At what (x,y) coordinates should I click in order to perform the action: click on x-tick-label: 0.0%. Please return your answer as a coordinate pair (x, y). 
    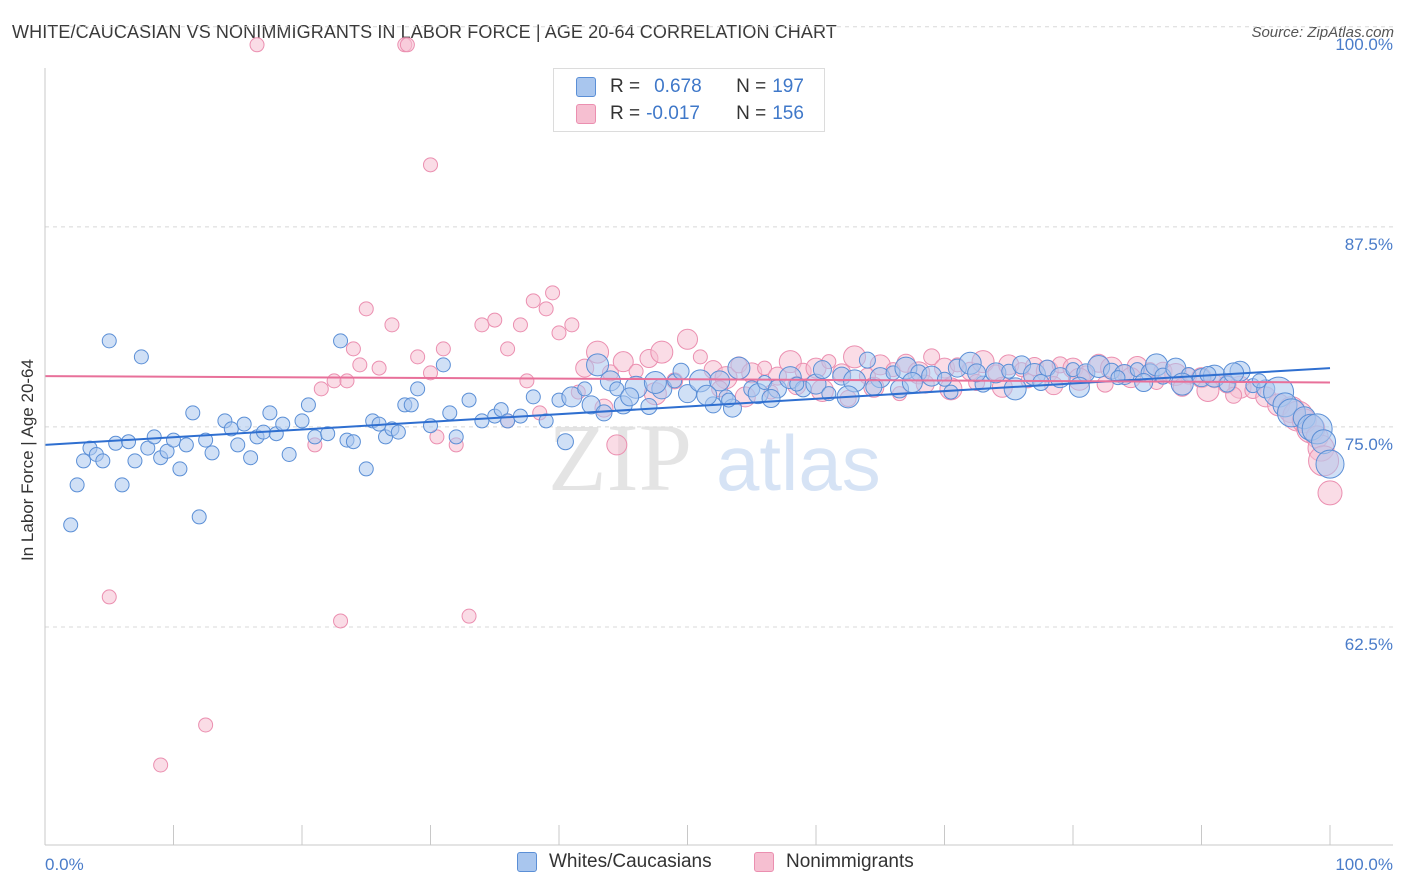
    Looking at the image, I should click on (64, 864).